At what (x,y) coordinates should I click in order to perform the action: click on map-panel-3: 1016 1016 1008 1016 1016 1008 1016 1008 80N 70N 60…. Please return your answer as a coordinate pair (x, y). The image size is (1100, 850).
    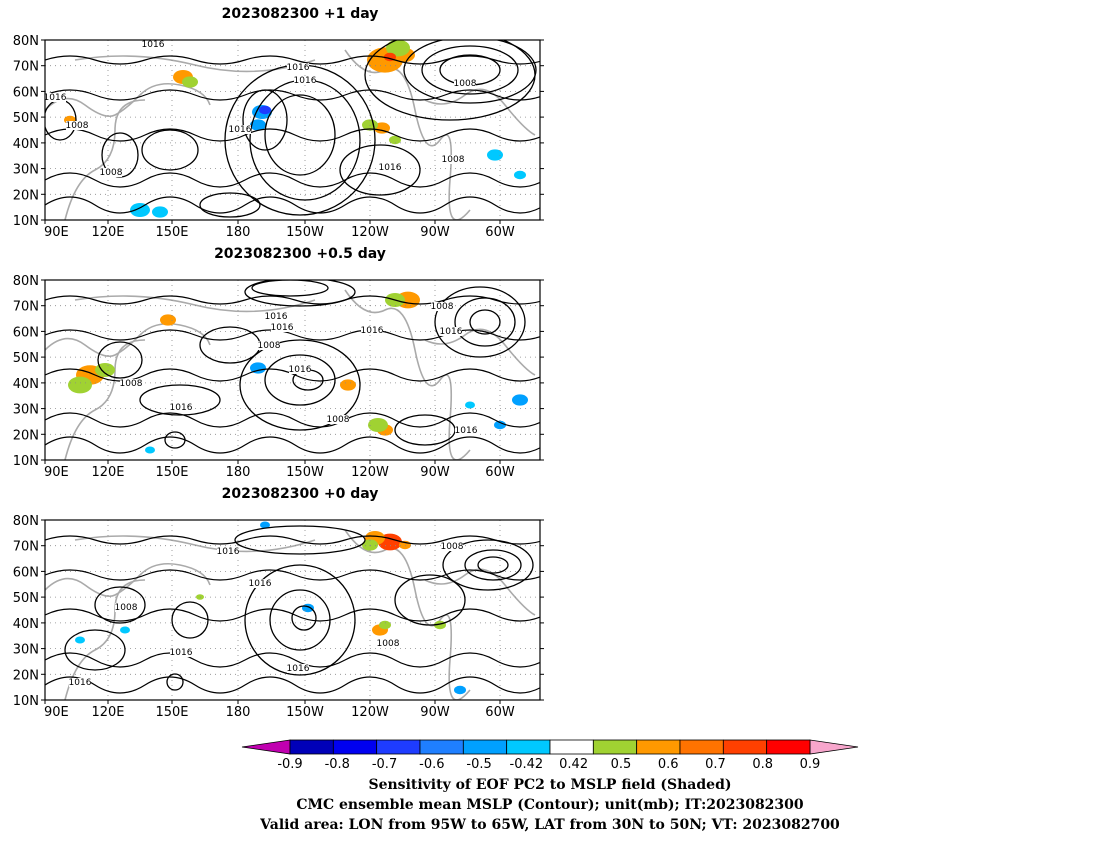
    Looking at the image, I should click on (278, 617).